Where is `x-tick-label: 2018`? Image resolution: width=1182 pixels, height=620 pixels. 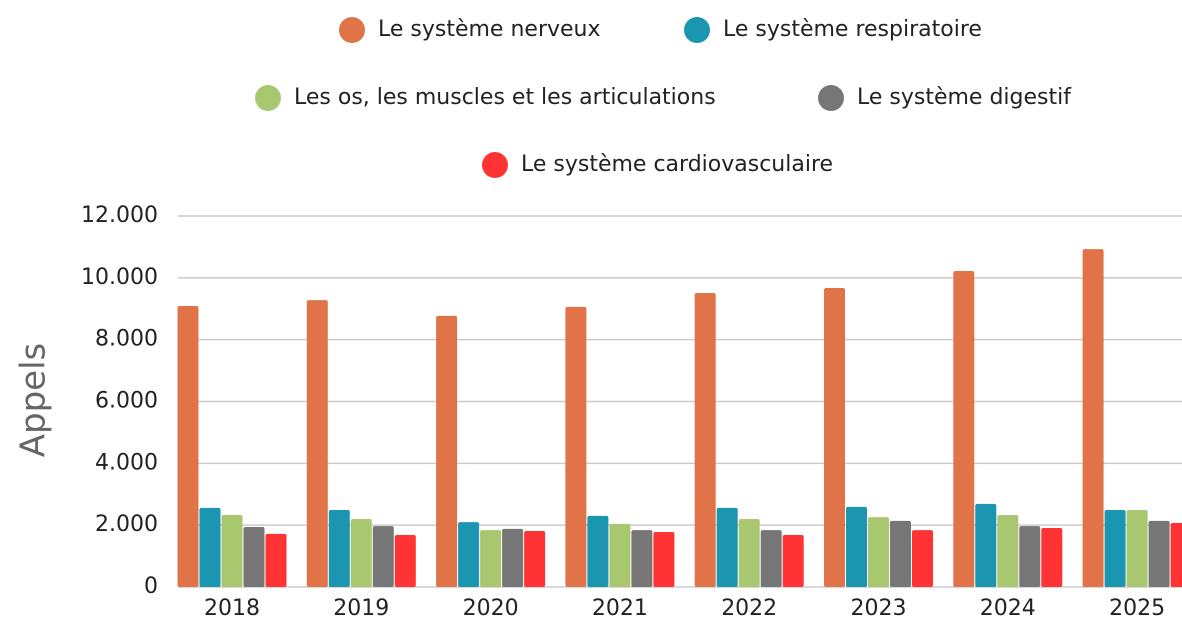 x-tick-label: 2018 is located at coordinates (232, 608).